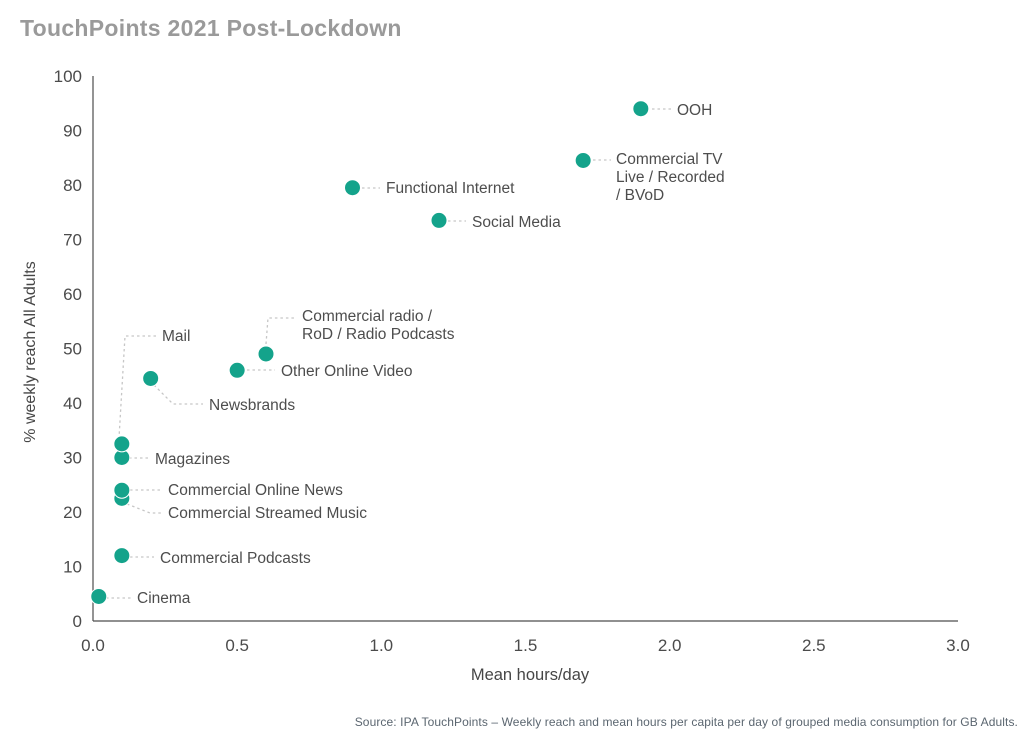 The height and width of the screenshot is (741, 1024). I want to click on y-tick-label: 90, so click(72, 131).